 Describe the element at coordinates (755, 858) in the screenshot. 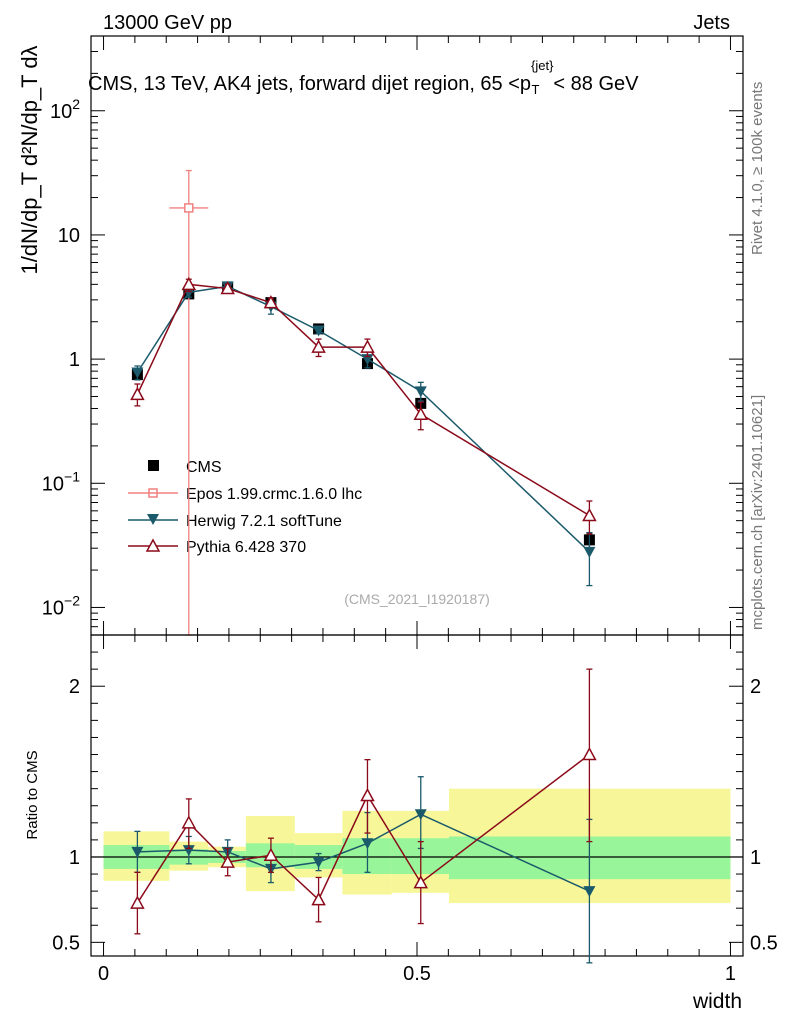

I see `ratio-y-tick-label-right: 1` at that location.